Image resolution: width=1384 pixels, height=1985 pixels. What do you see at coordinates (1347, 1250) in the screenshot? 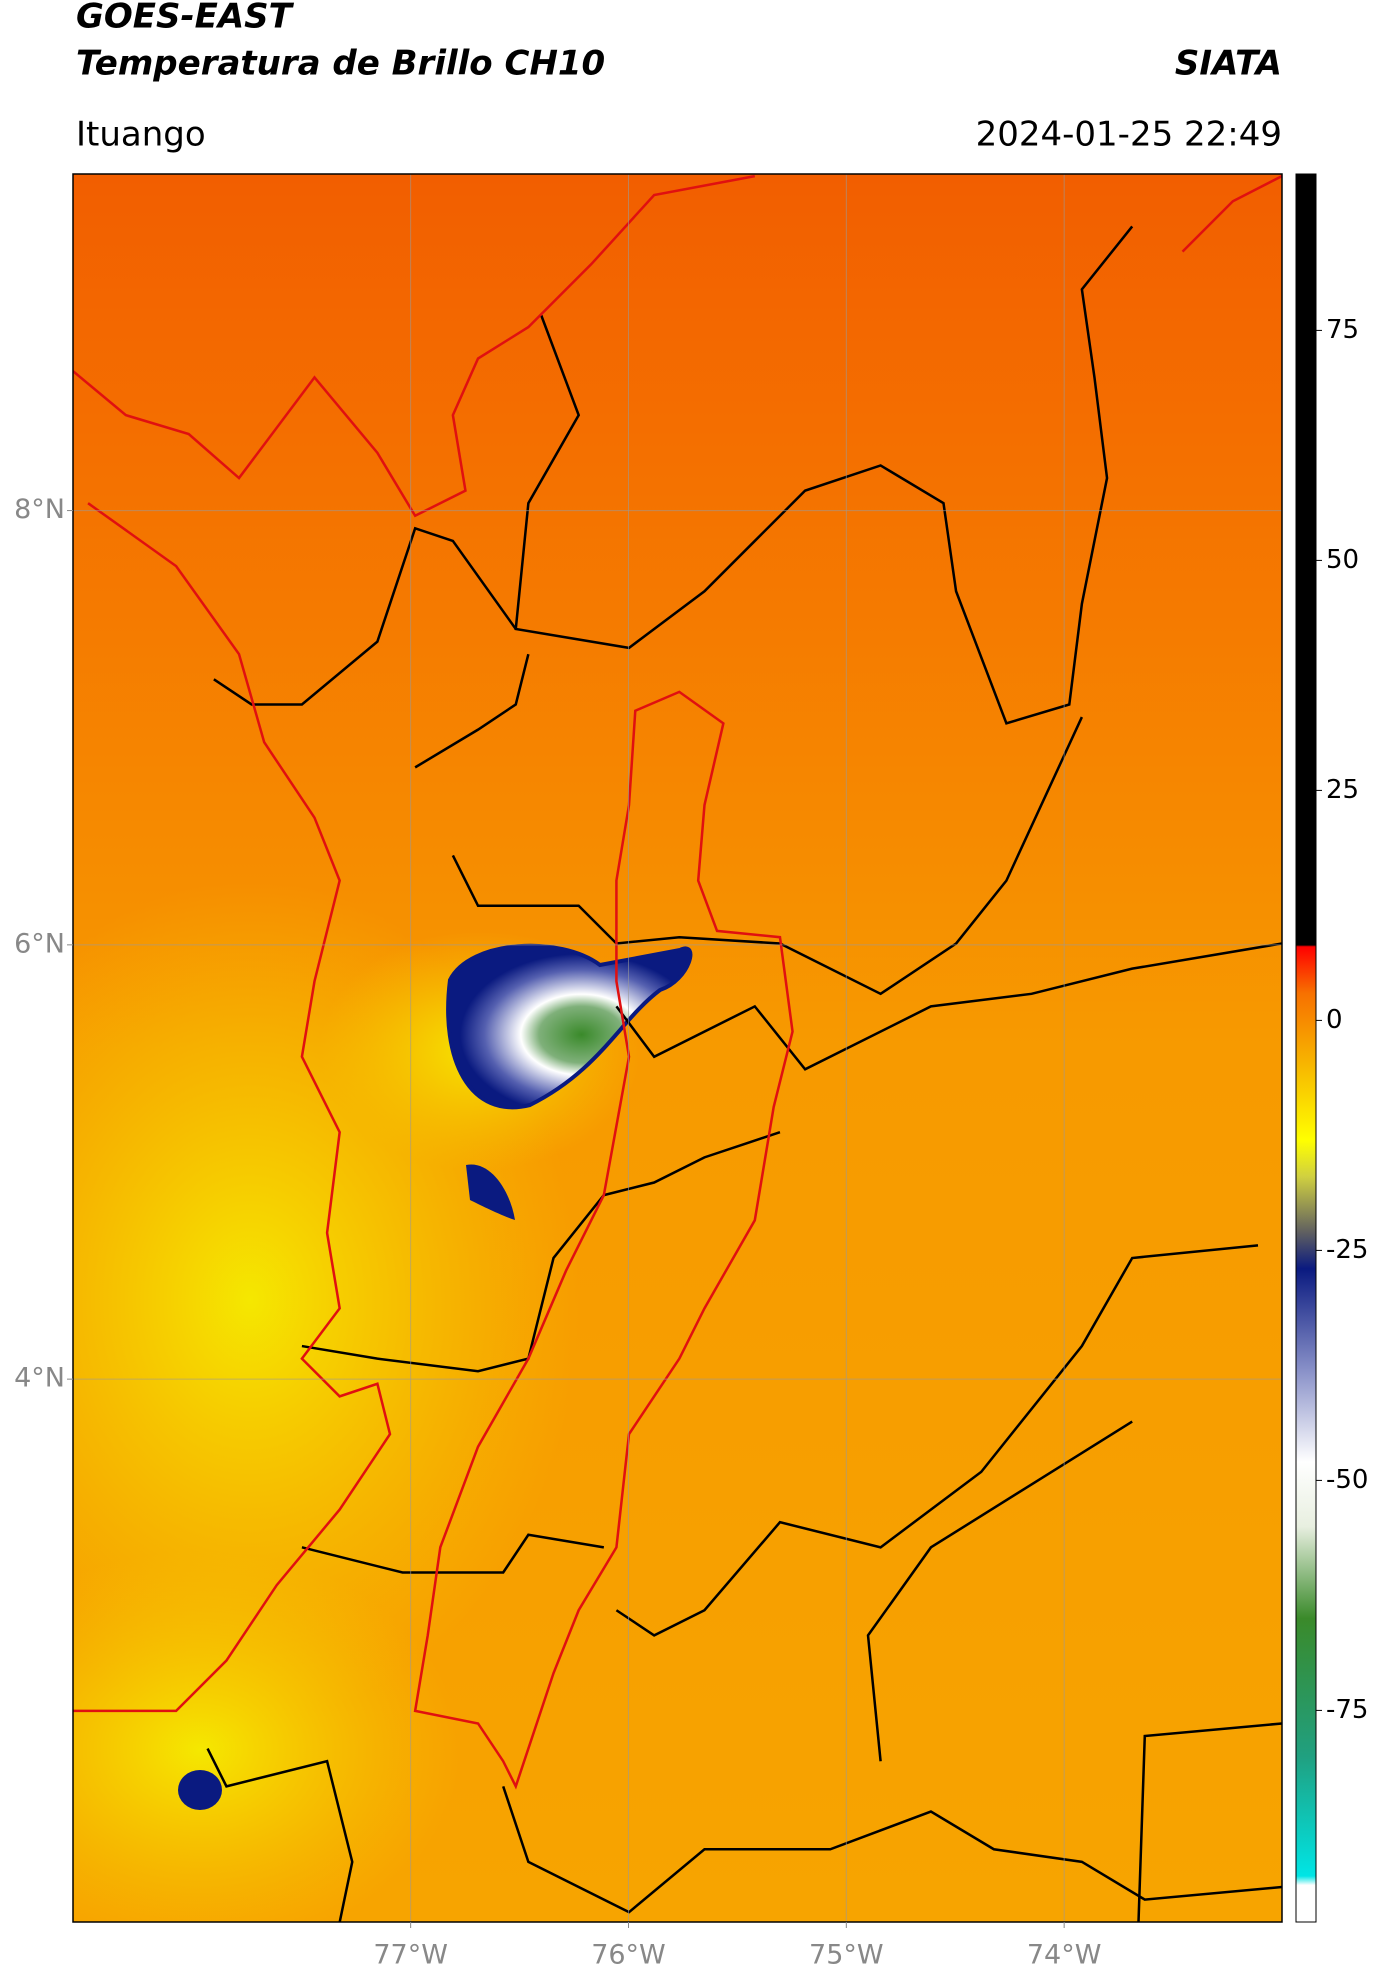
I see `colorbar-tick-label: -25` at bounding box center [1347, 1250].